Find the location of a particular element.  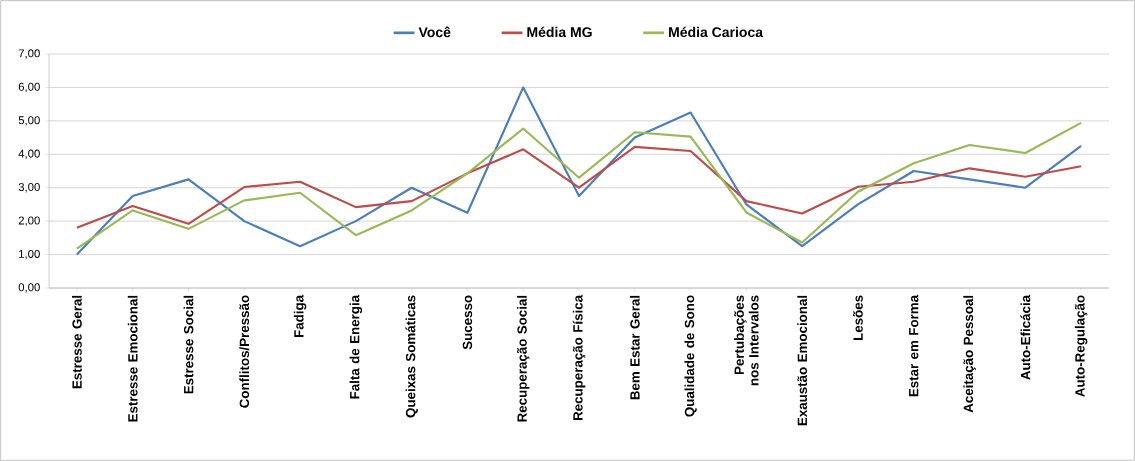

x-tick-label: Recuperação Física is located at coordinates (579, 357).